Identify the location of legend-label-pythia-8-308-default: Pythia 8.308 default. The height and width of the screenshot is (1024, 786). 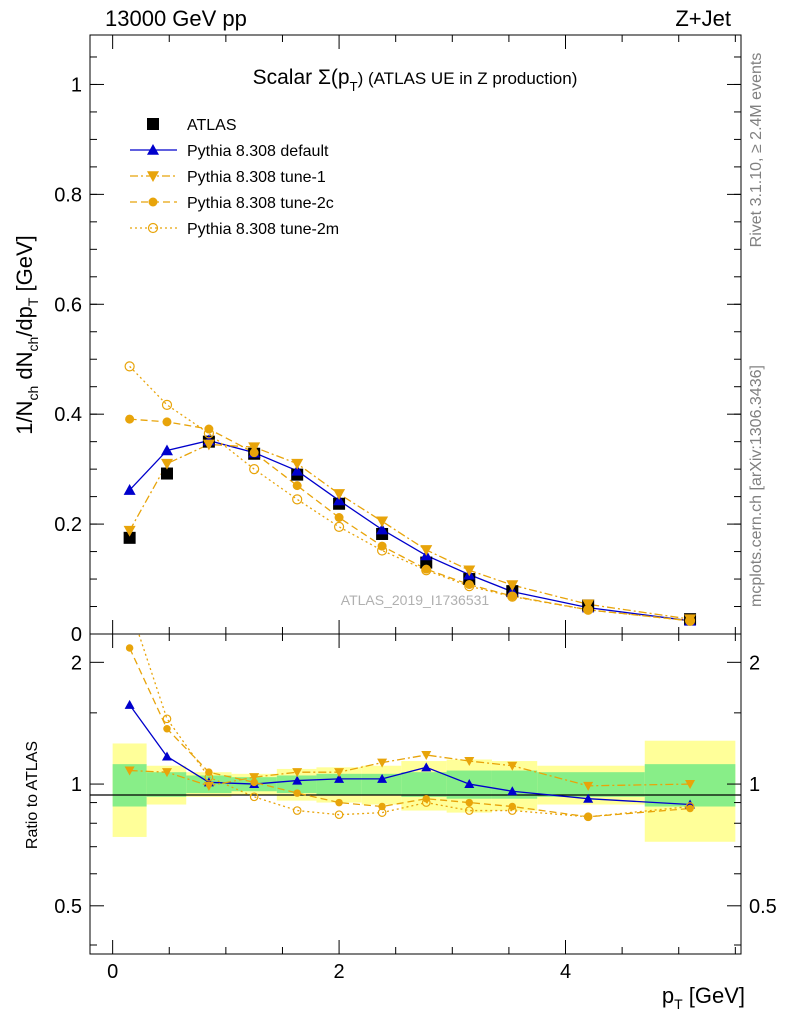
(258, 151).